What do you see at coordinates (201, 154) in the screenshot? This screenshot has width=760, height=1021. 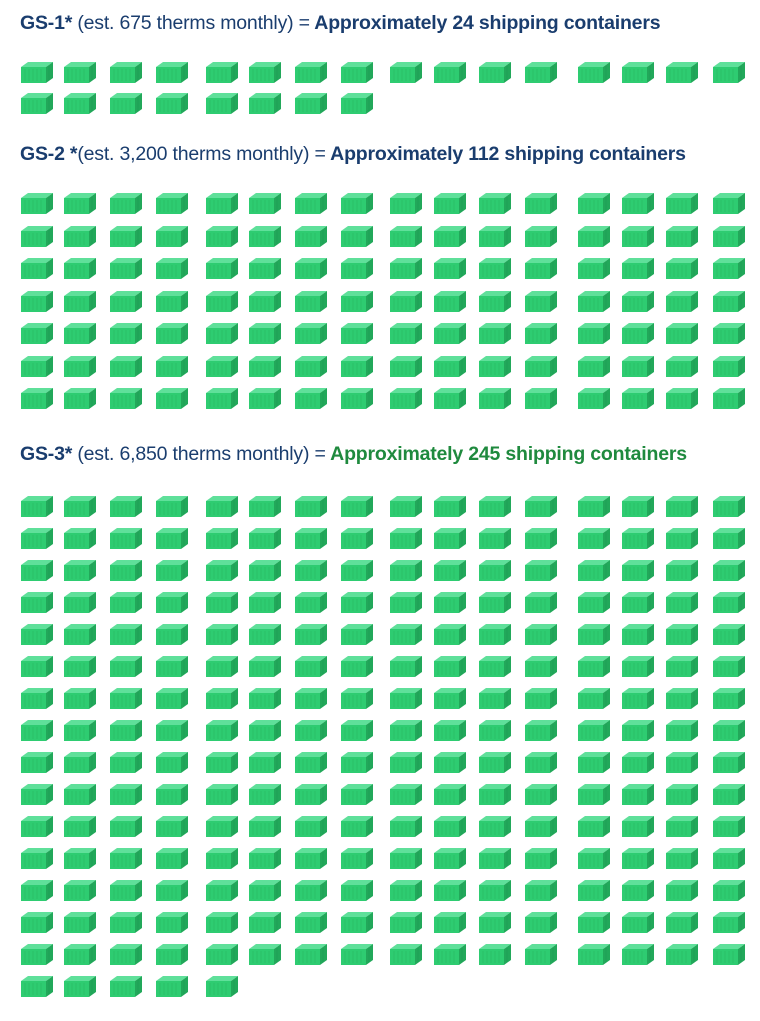 I see `gs2-estimate: (est. 3,200 therms monthly) =` at bounding box center [201, 154].